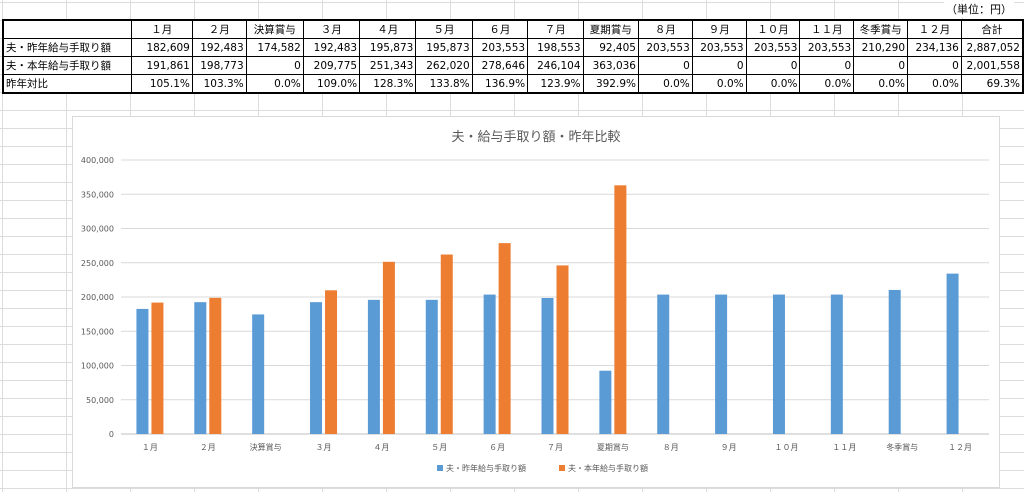  Describe the element at coordinates (388, 84) in the screenshot. I see `table-cell: 128.3%` at that location.